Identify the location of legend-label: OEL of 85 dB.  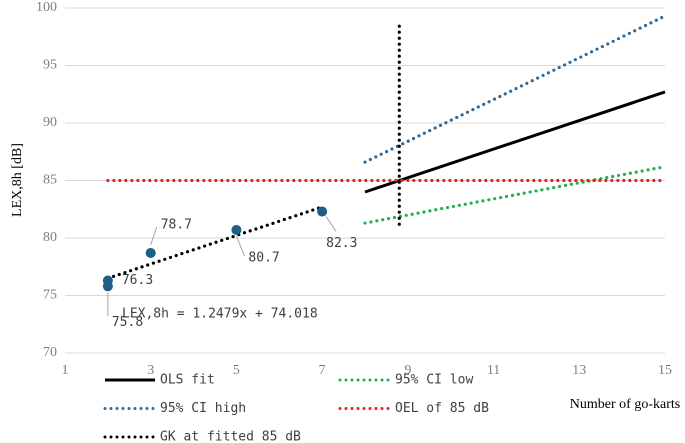
(442, 408).